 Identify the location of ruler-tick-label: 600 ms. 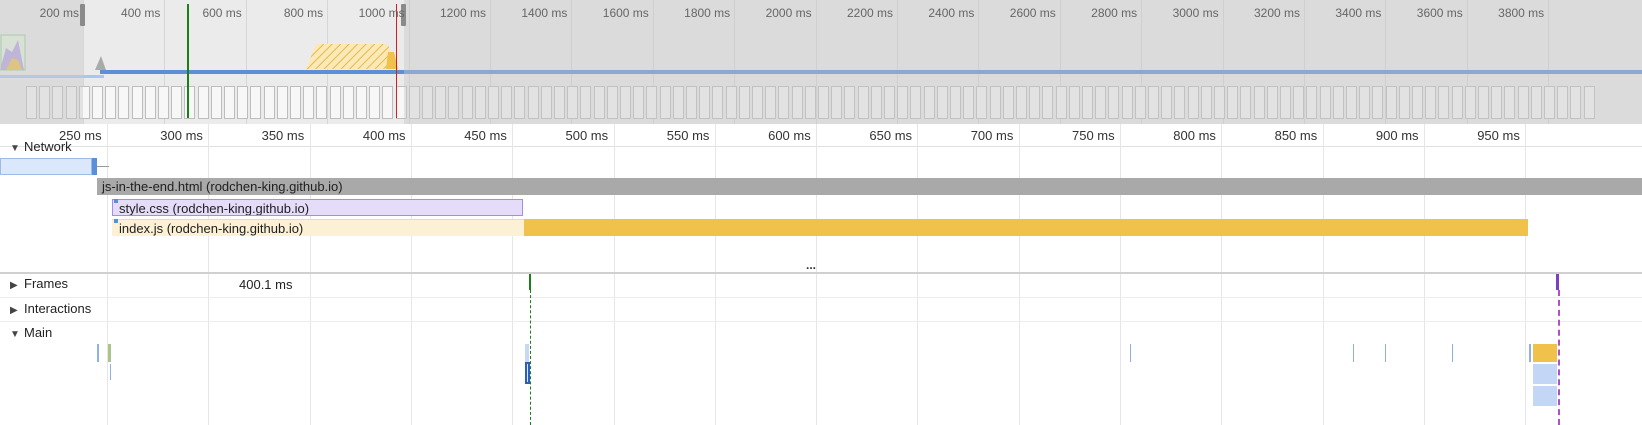
(789, 135).